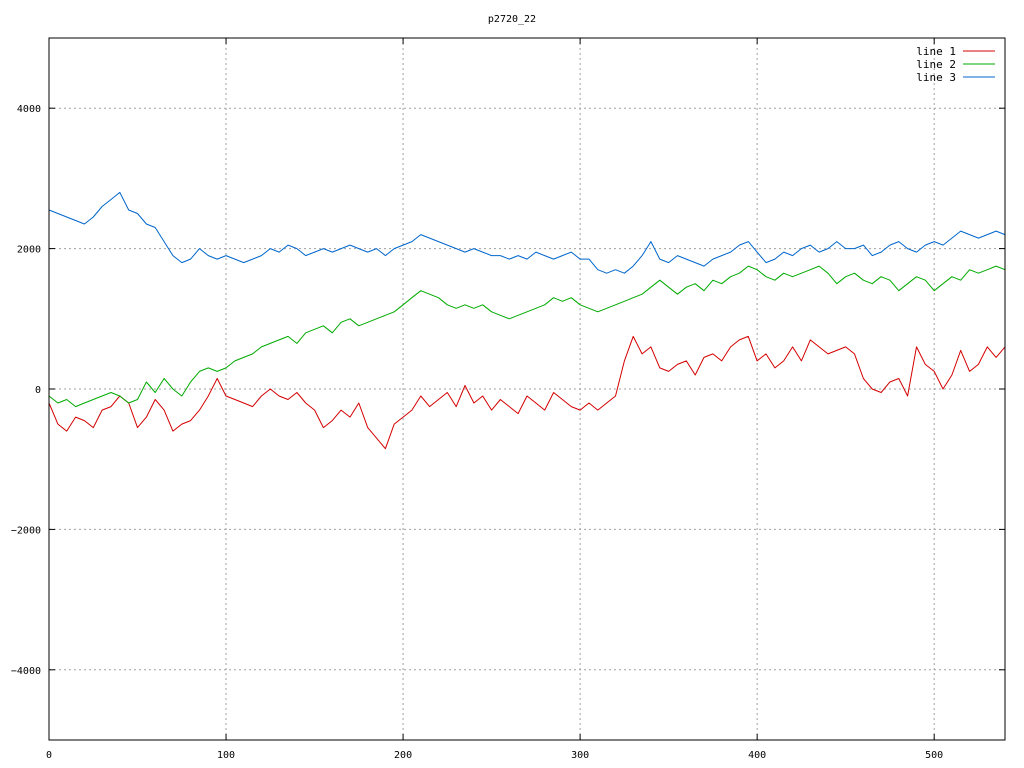  I want to click on chart-title: p2720_22, so click(512, 19).